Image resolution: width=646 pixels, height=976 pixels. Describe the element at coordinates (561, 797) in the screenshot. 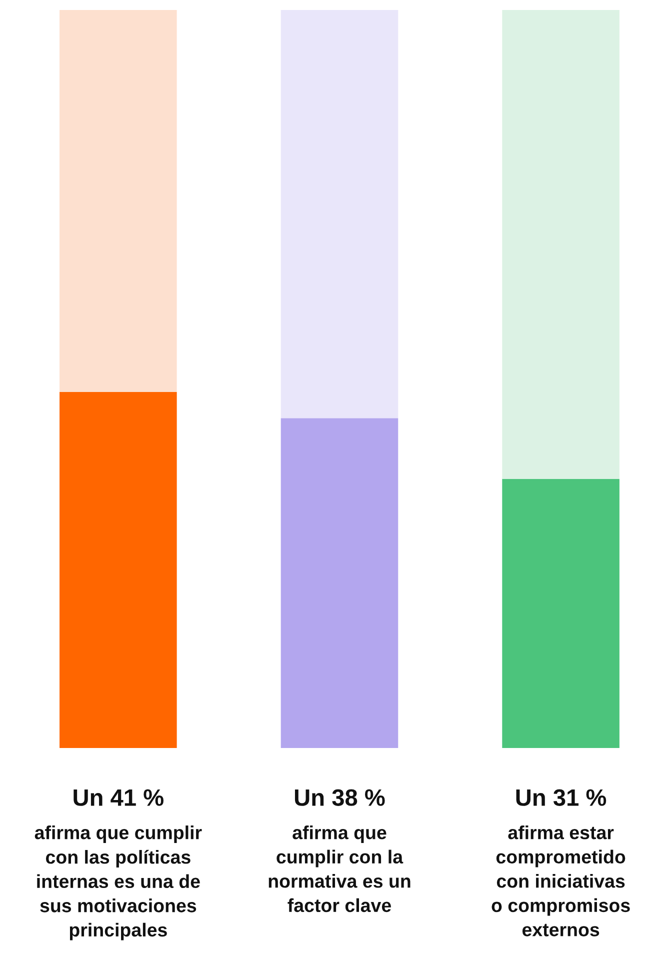

I see `data-label: Un 31 %` at that location.